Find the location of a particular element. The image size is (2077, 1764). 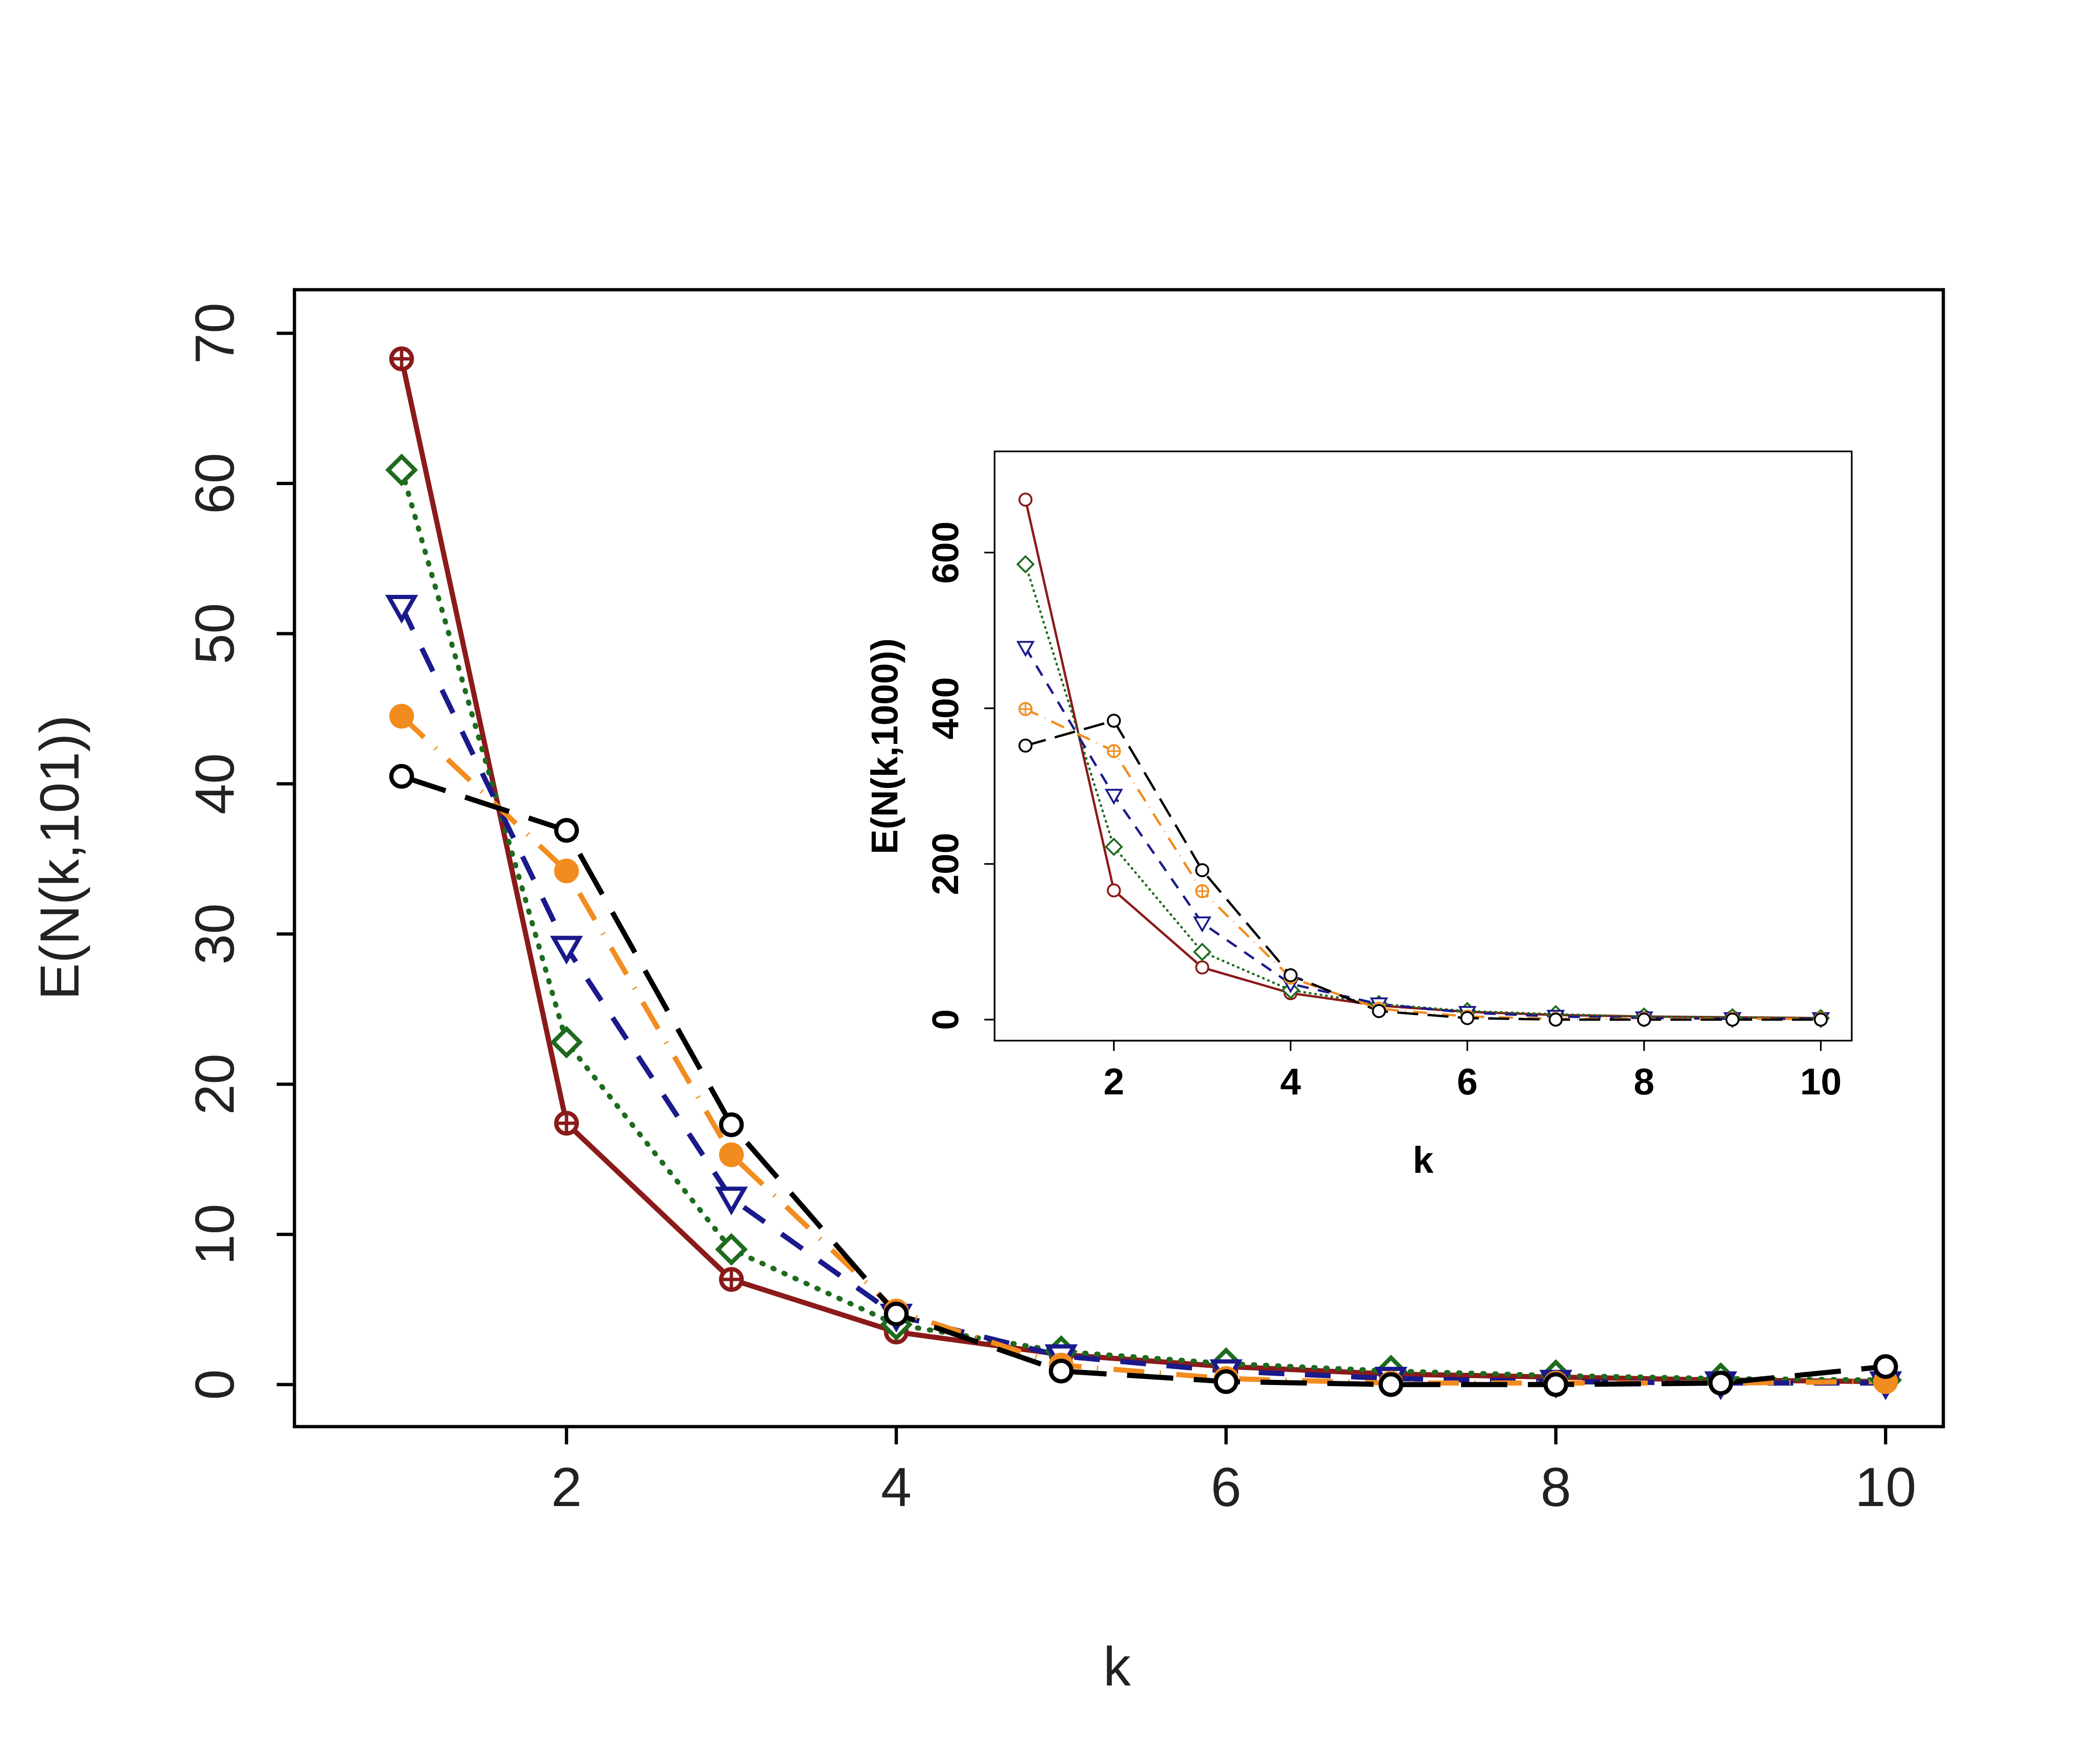

main-x-tick-label: 4 is located at coordinates (896, 1488).